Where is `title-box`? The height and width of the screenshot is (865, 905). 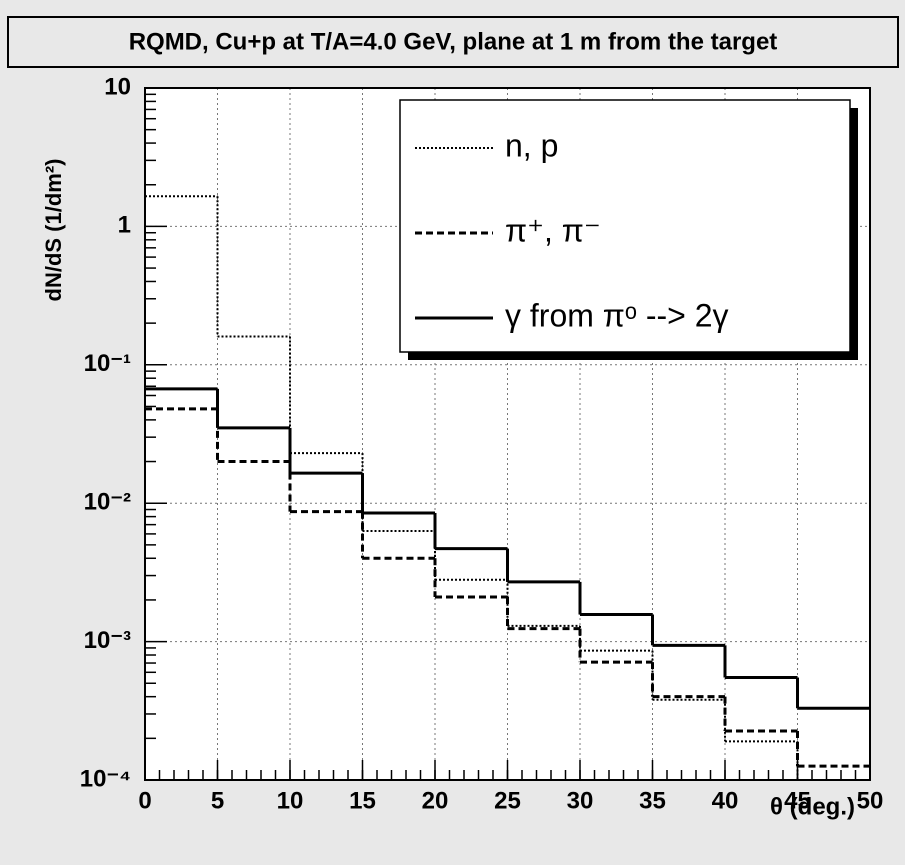
title-box is located at coordinates (453, 42).